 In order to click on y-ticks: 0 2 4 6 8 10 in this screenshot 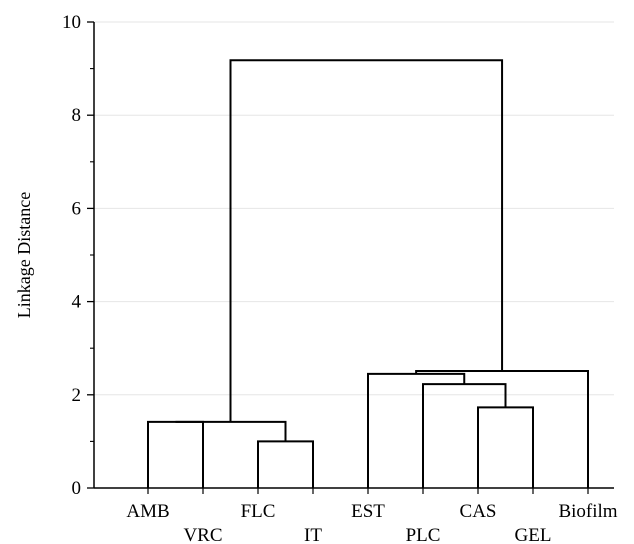, I will do `click(78, 255)`.